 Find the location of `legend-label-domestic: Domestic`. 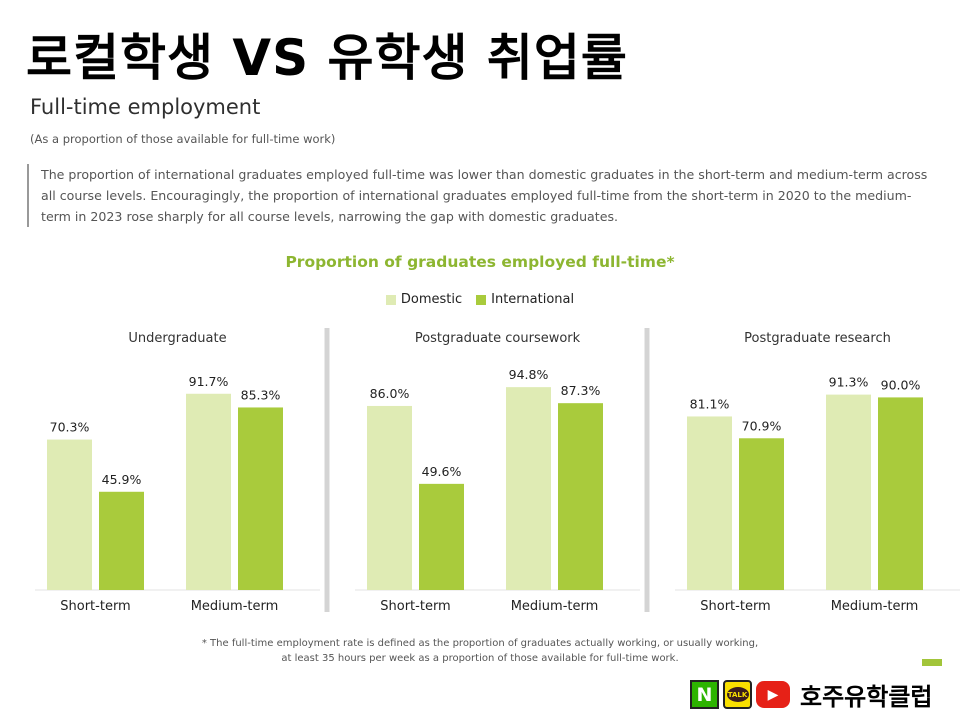

legend-label-domestic: Domestic is located at coordinates (431, 299).